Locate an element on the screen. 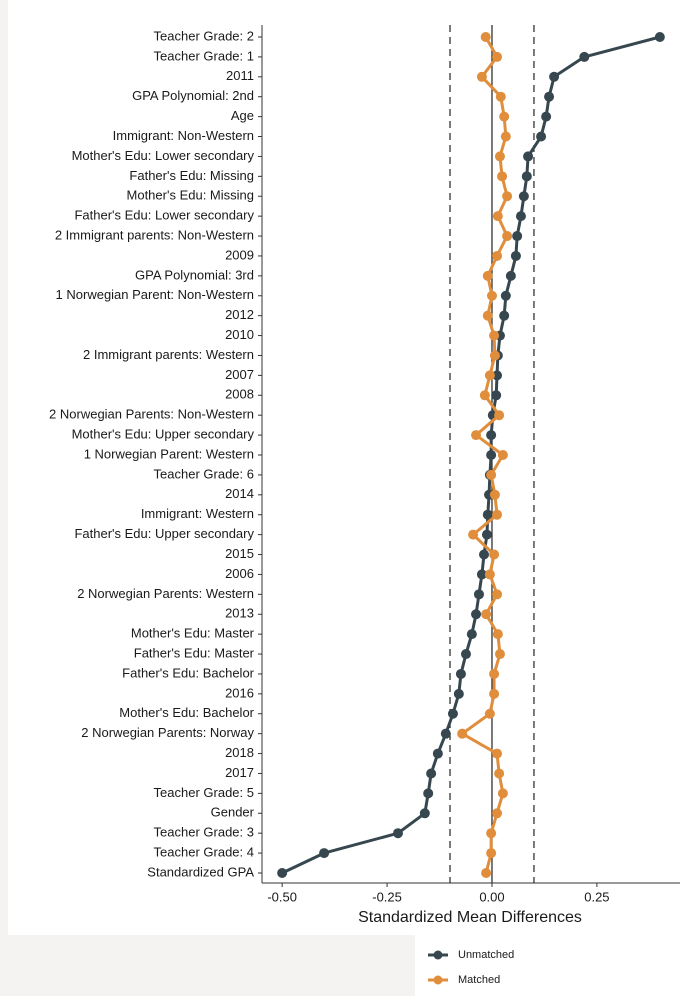 This screenshot has height=996, width=682. y-tick-label: 2008 is located at coordinates (239, 394).